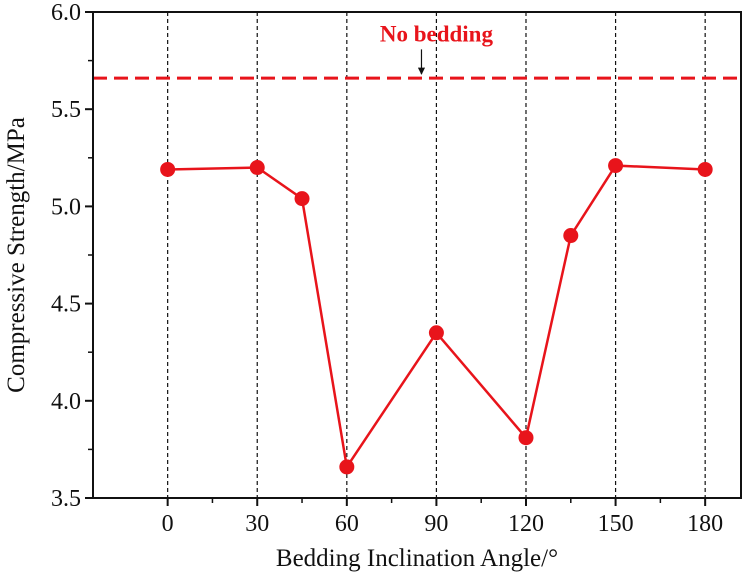 This screenshot has width=750, height=578. I want to click on x-tick-label-90: 90, so click(436, 524).